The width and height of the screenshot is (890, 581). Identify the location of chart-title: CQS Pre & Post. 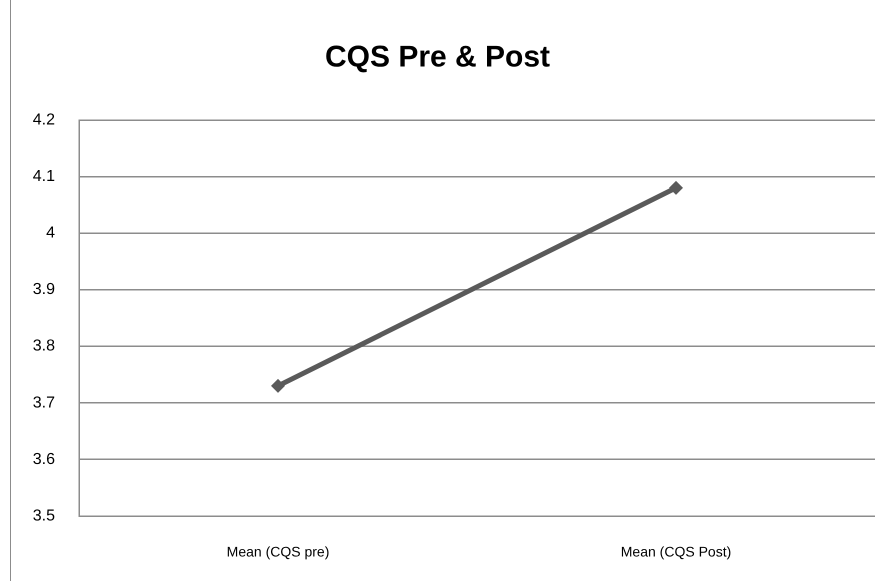
(437, 57).